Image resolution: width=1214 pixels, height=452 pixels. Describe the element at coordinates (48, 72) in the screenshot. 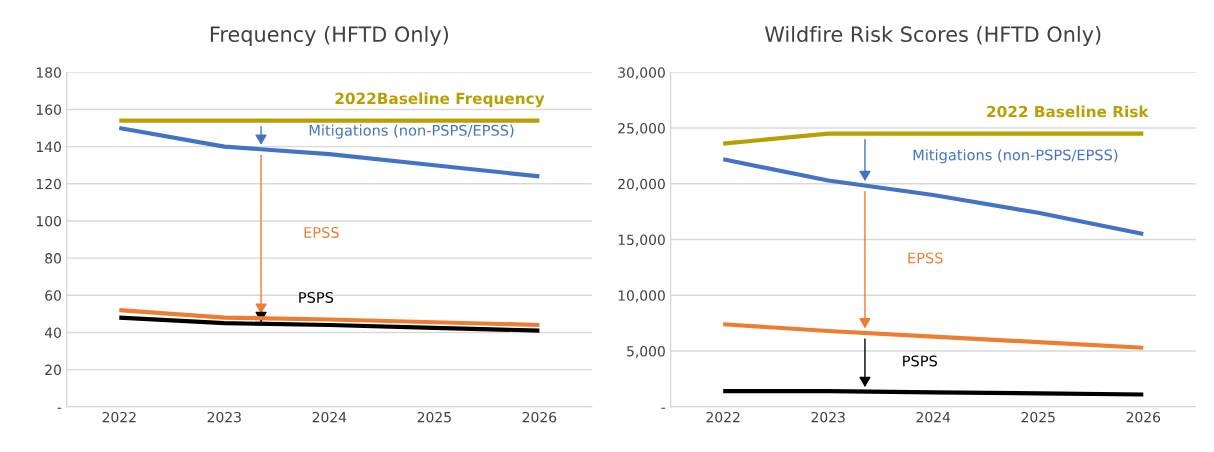

I see `y-tick-label: 180` at that location.